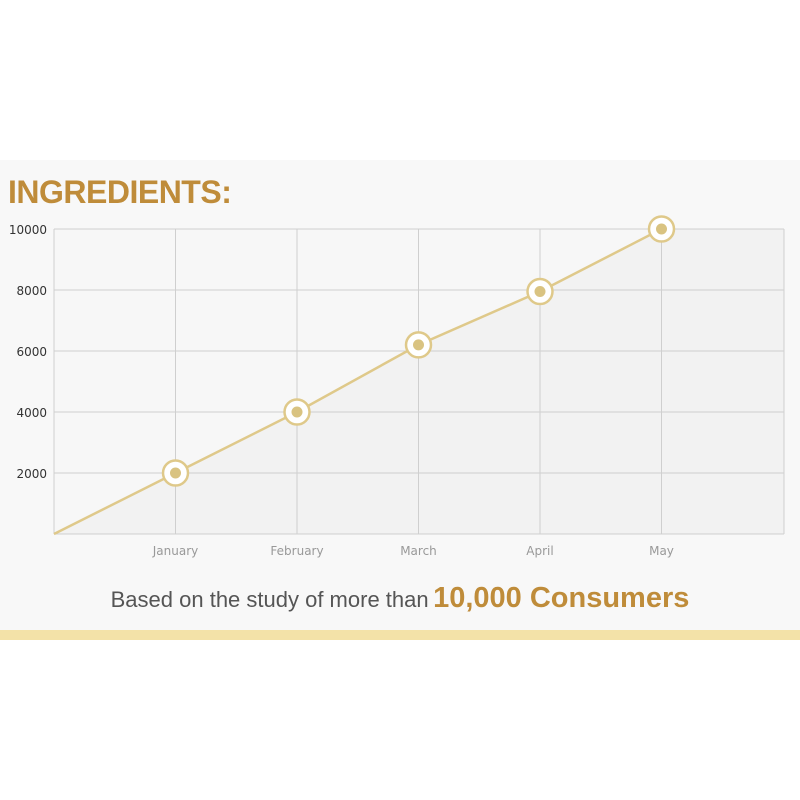  Describe the element at coordinates (539, 551) in the screenshot. I see `x-tick-label: April` at that location.